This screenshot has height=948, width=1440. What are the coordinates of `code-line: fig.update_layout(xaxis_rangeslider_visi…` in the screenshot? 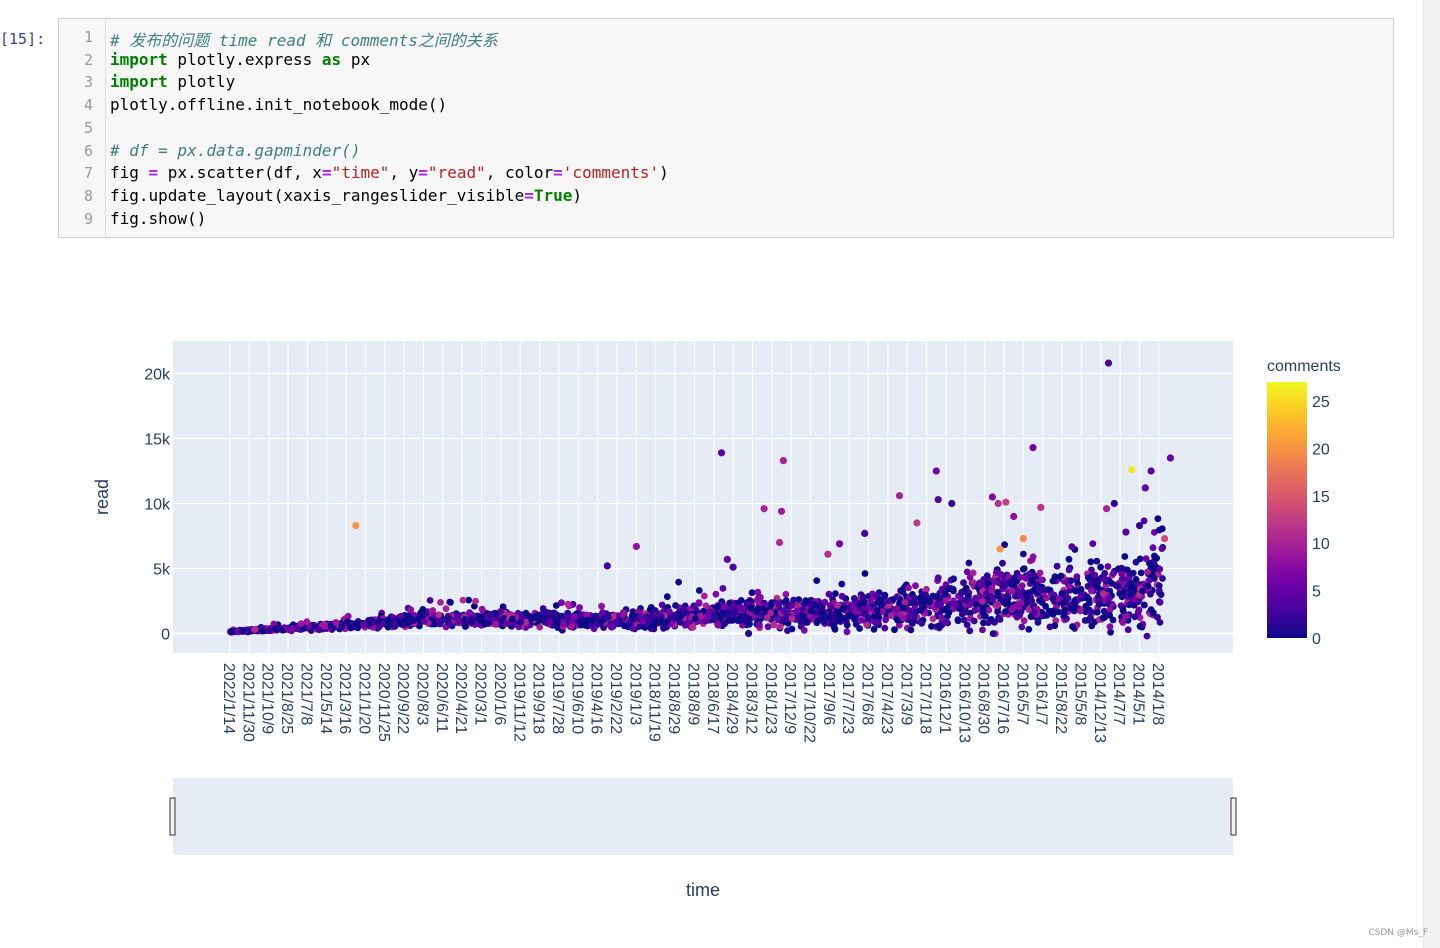 It's located at (346, 195).